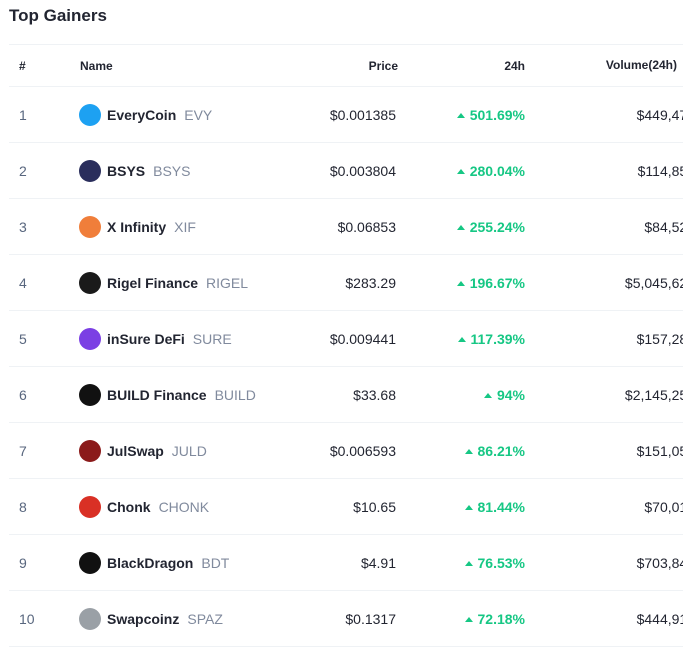  What do you see at coordinates (44, 170) in the screenshot?
I see `rank-cell: 2` at bounding box center [44, 170].